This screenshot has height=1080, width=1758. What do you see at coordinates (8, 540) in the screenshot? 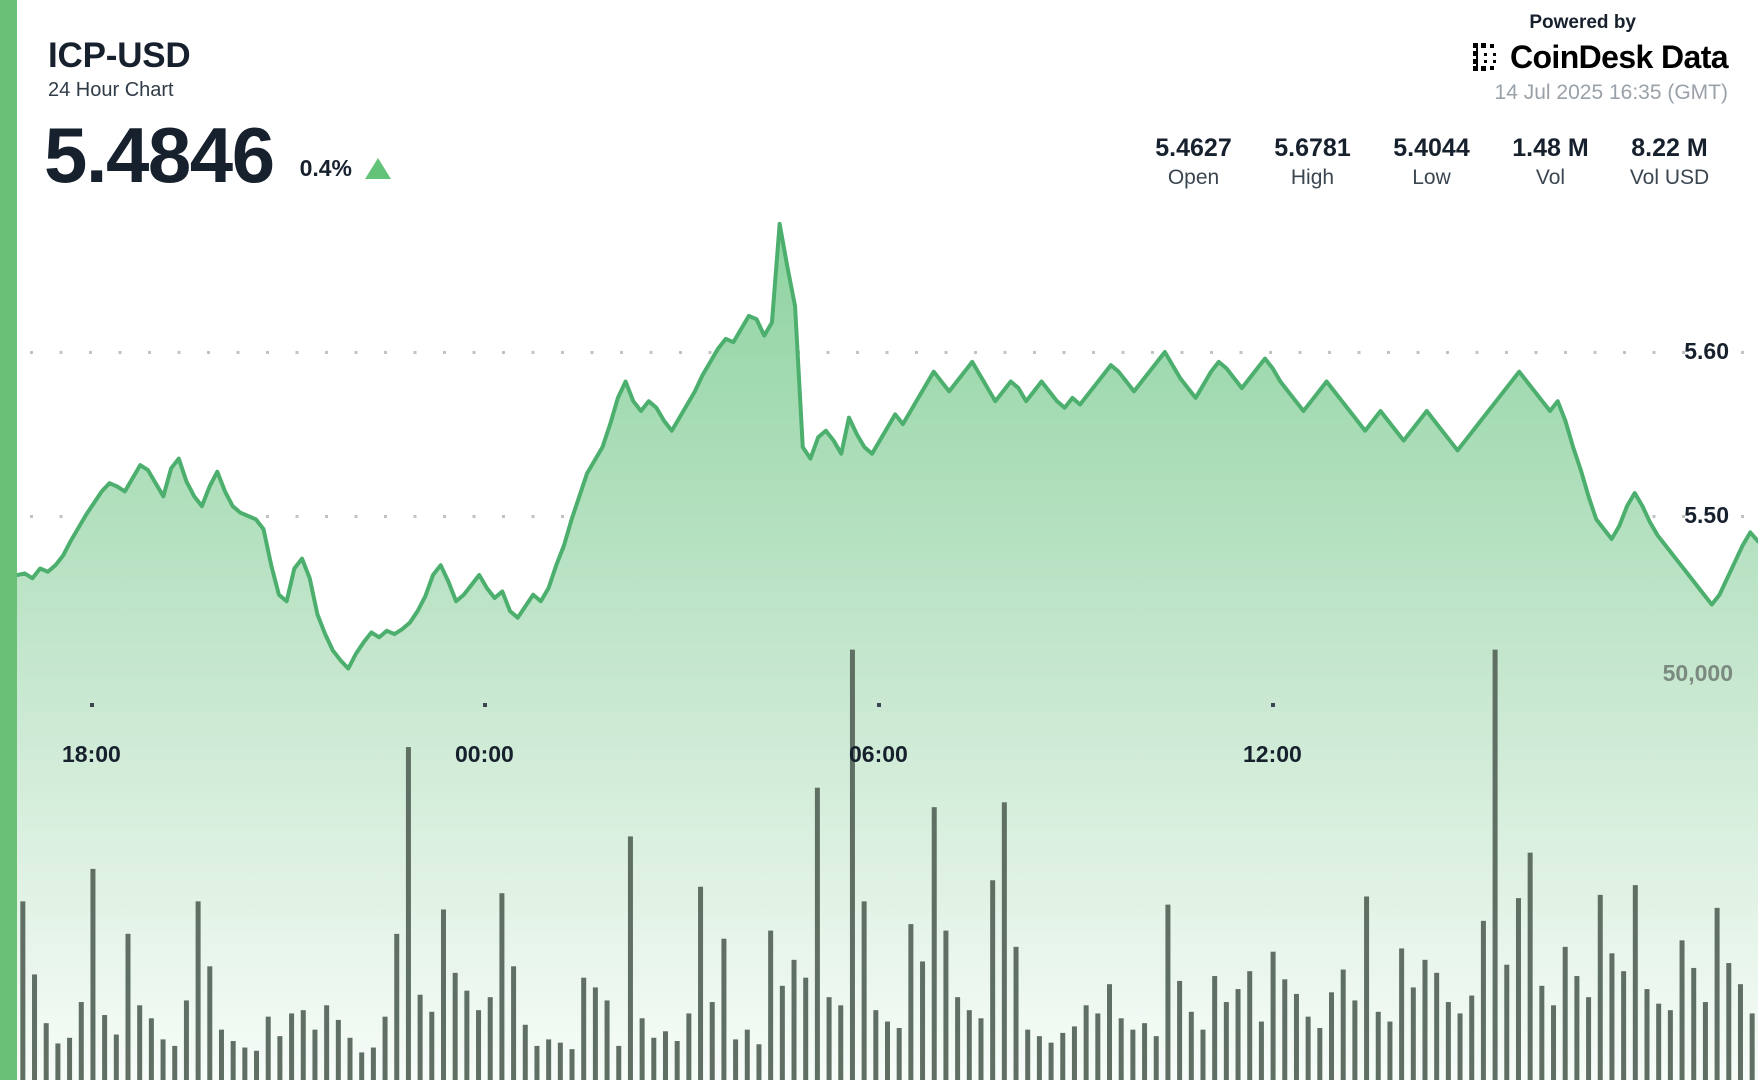
I see `left-accent-rail` at bounding box center [8, 540].